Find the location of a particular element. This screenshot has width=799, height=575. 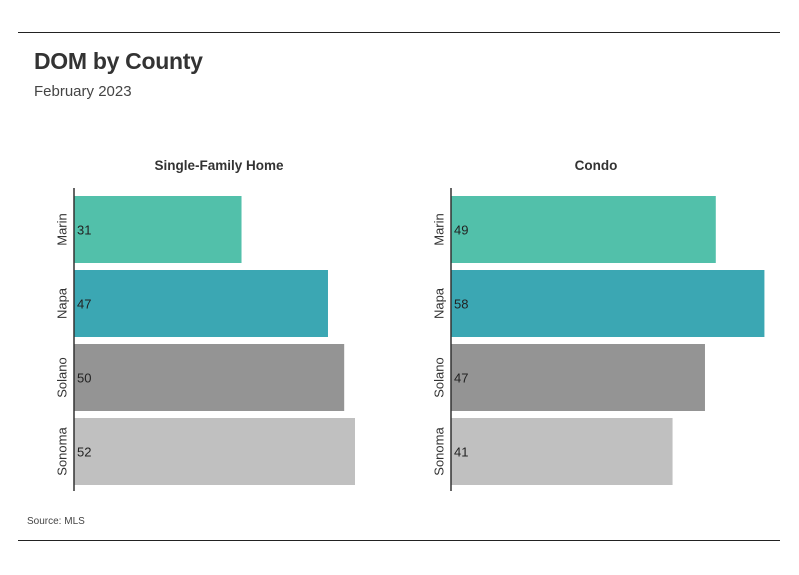

value-label-condo-napa: 58 is located at coordinates (461, 304).